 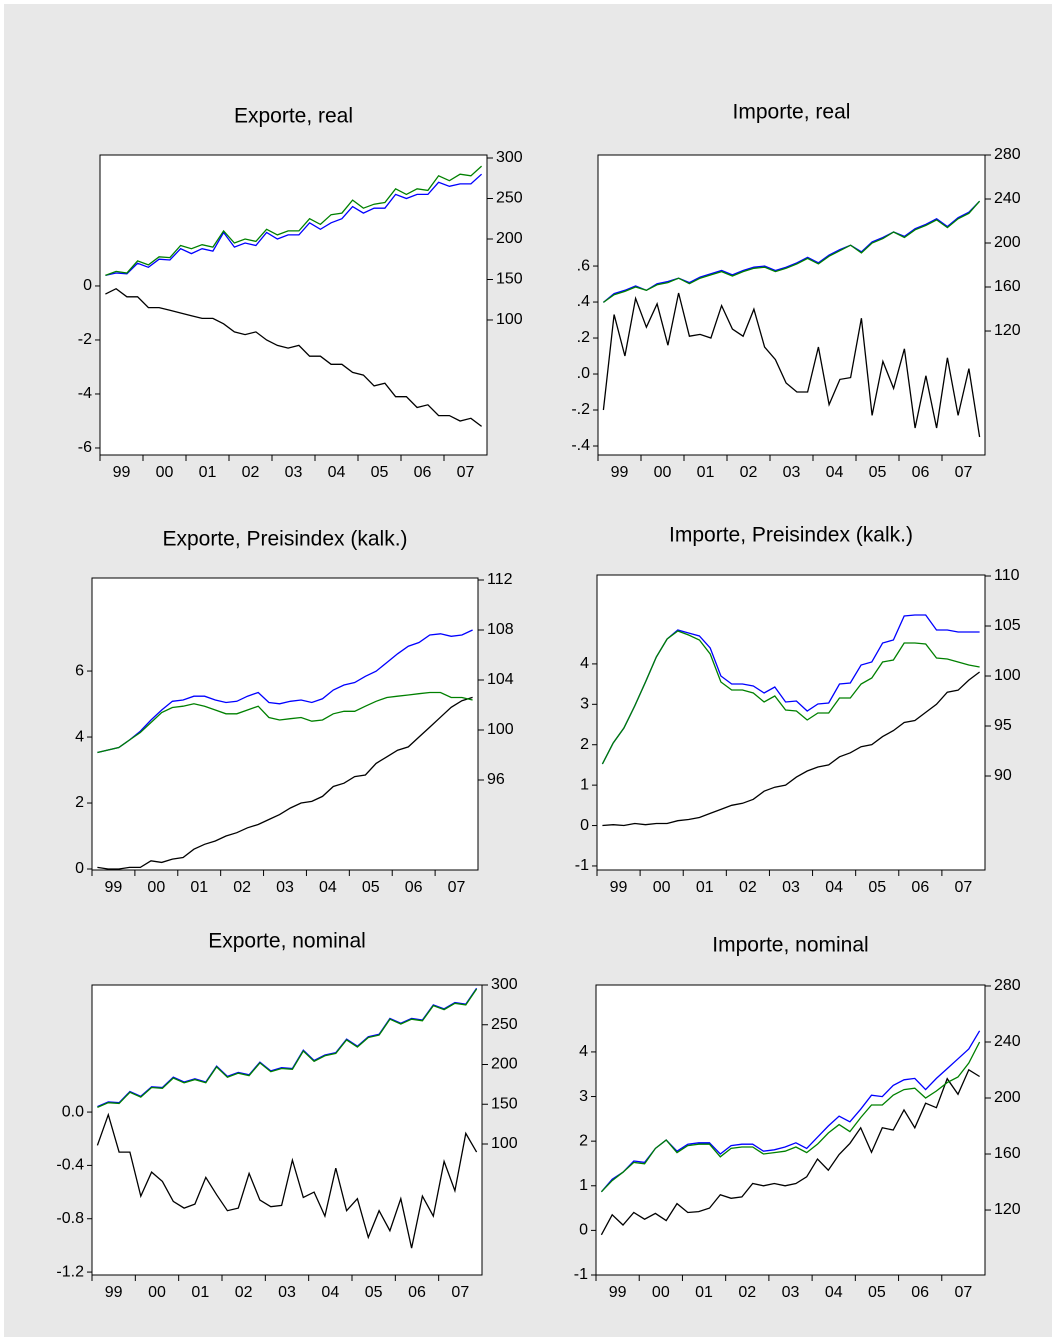 I want to click on y2-tick-label: 300, so click(x=509, y=157).